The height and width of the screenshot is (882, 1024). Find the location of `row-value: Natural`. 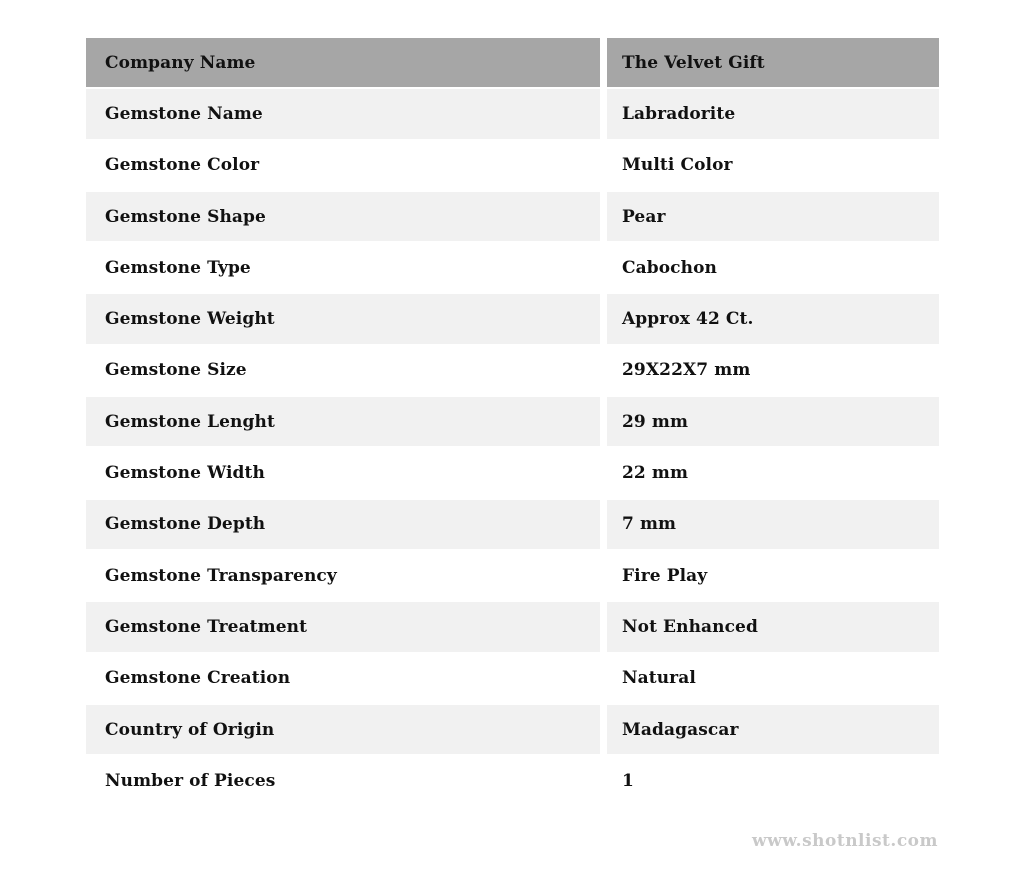

row-value: Natural is located at coordinates (773, 678).